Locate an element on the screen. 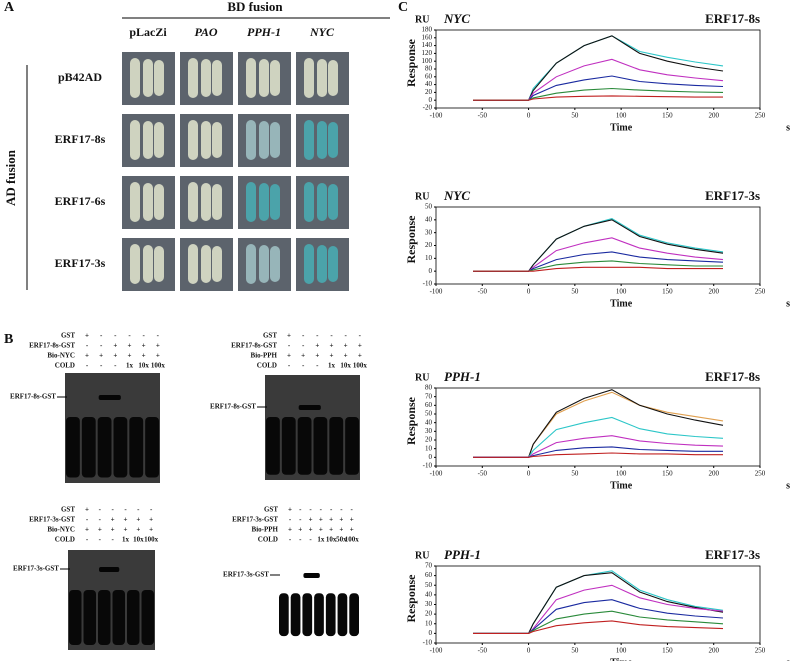  row-label: pB42AD is located at coordinates (80, 77).